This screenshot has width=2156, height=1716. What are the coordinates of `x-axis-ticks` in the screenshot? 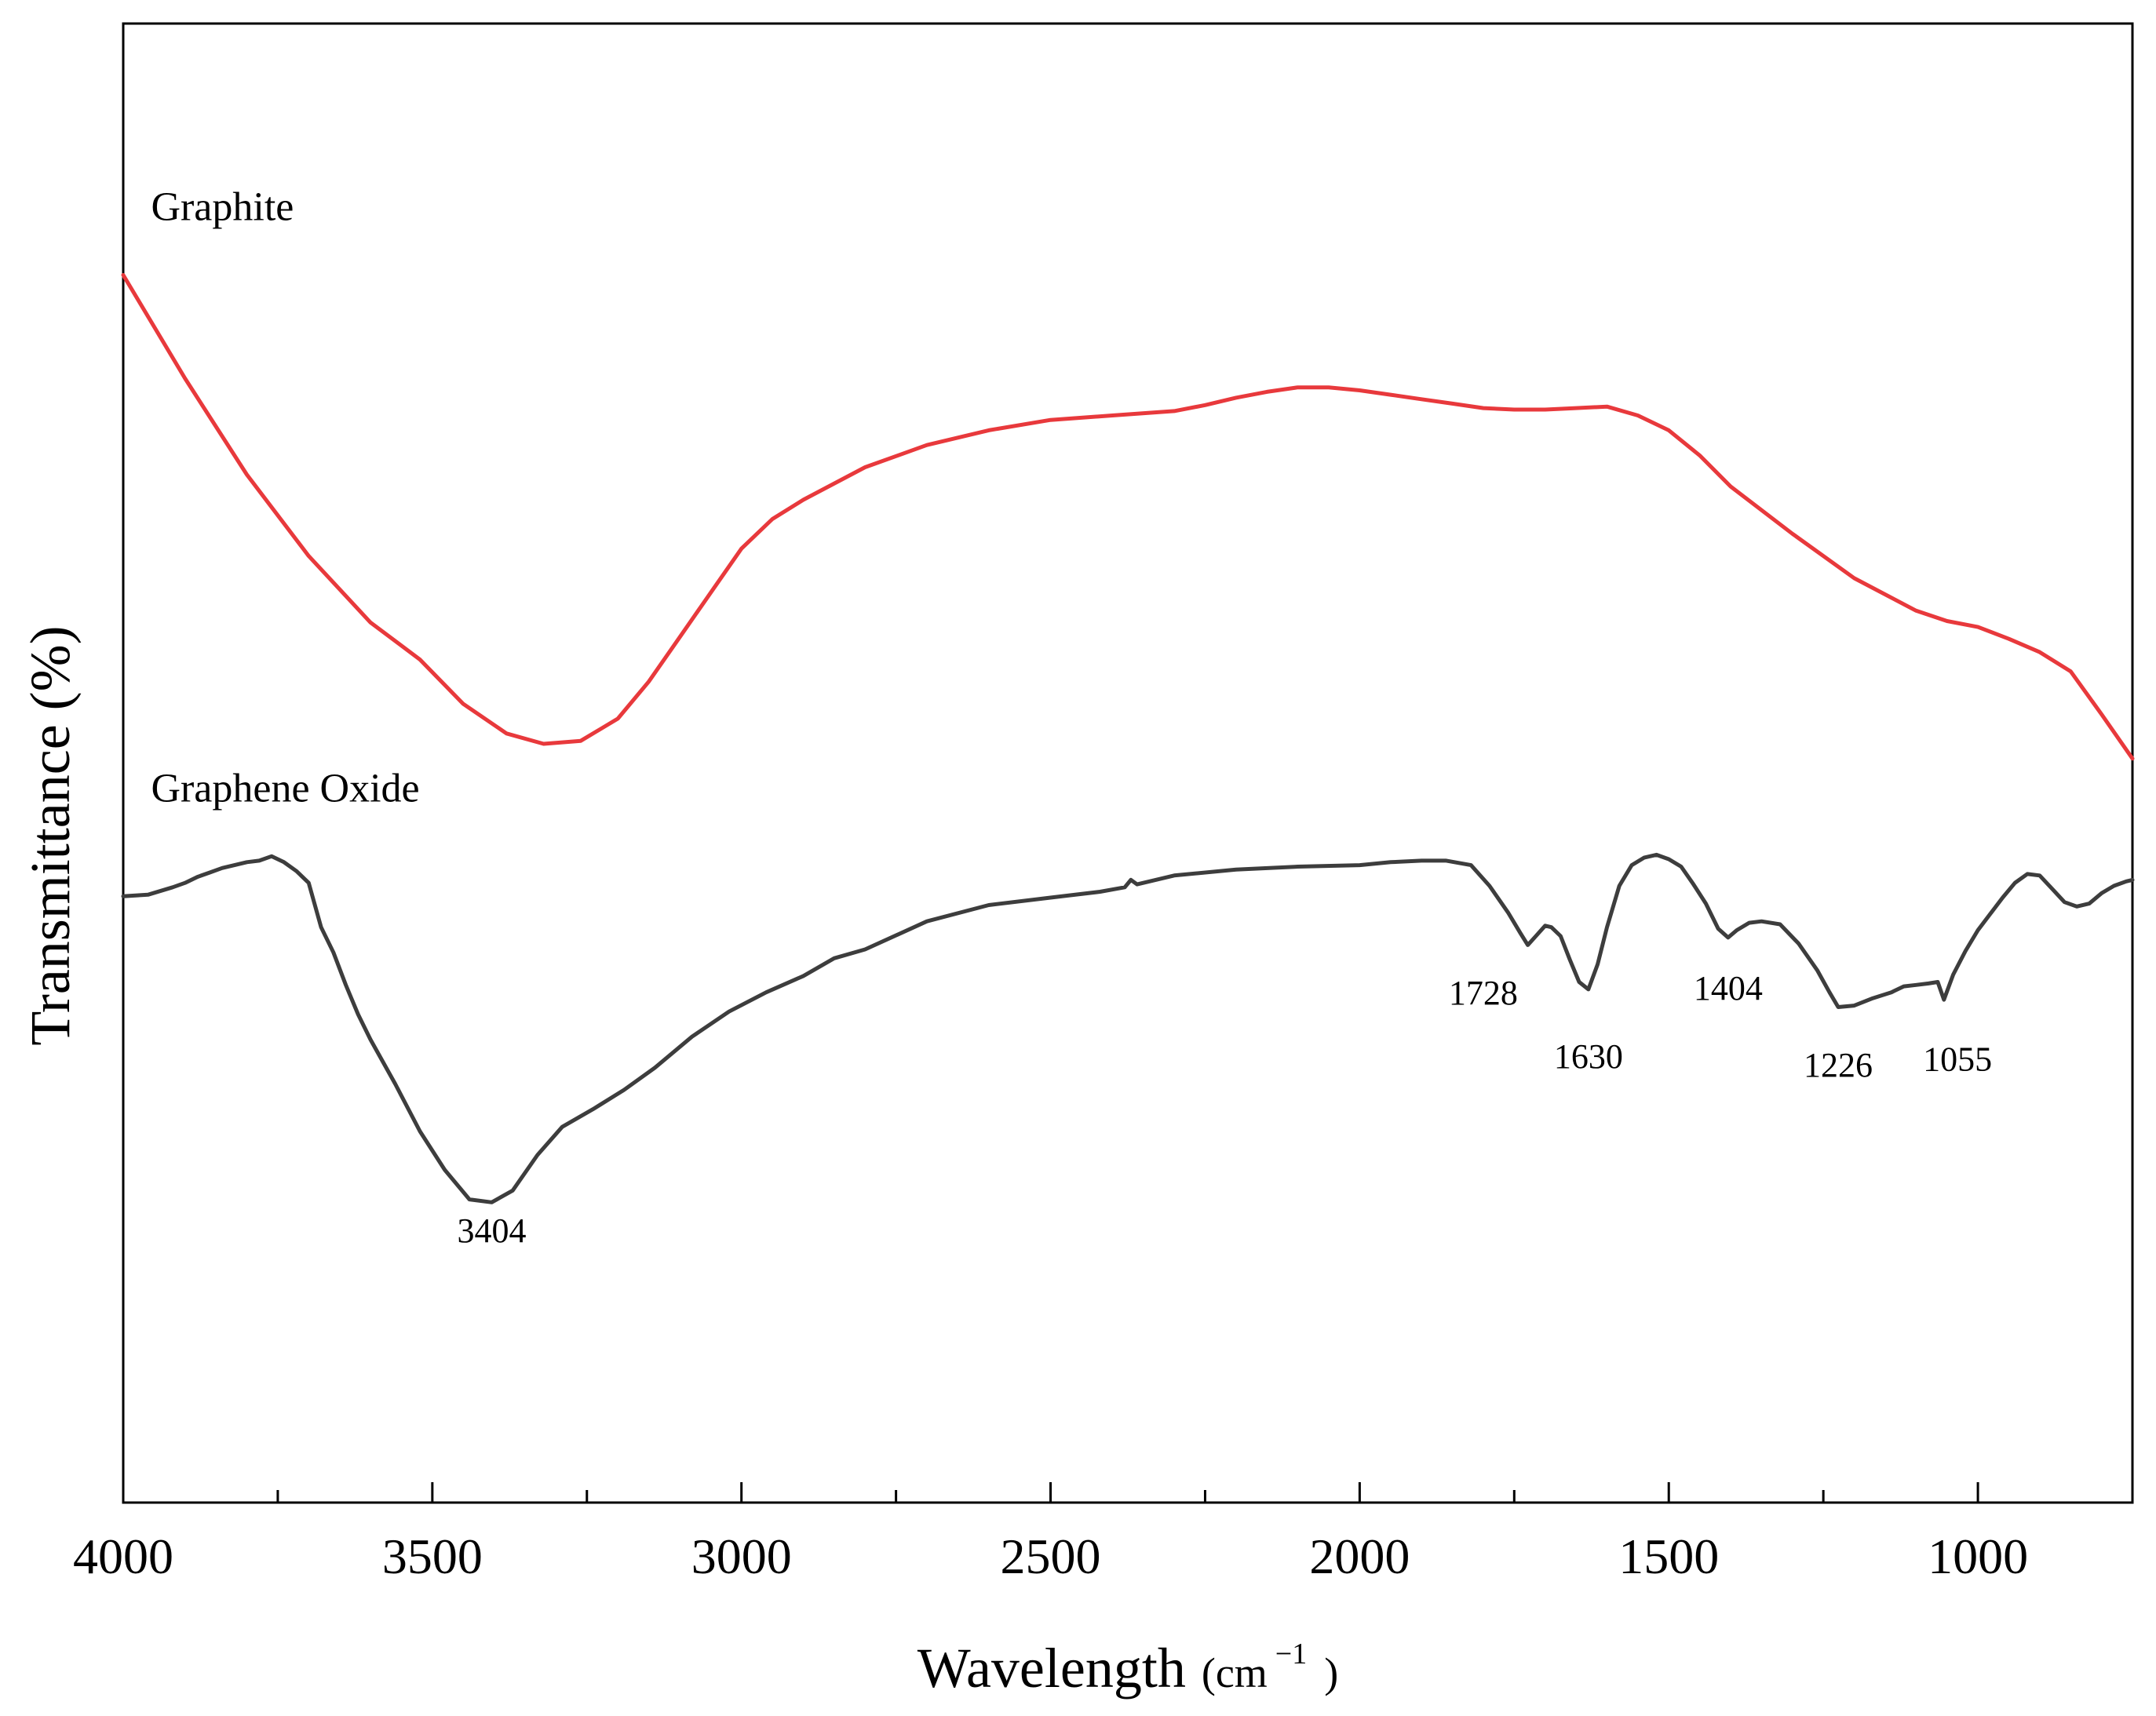 It's located at (1050, 1492).